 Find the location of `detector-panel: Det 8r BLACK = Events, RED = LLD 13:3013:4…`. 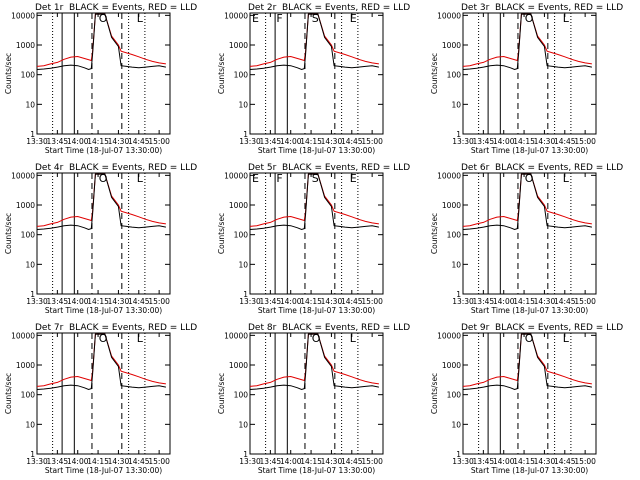

detector-panel: Det 8r BLACK = Events, RED = LLD 13:3013:4… is located at coordinates (313, 399).